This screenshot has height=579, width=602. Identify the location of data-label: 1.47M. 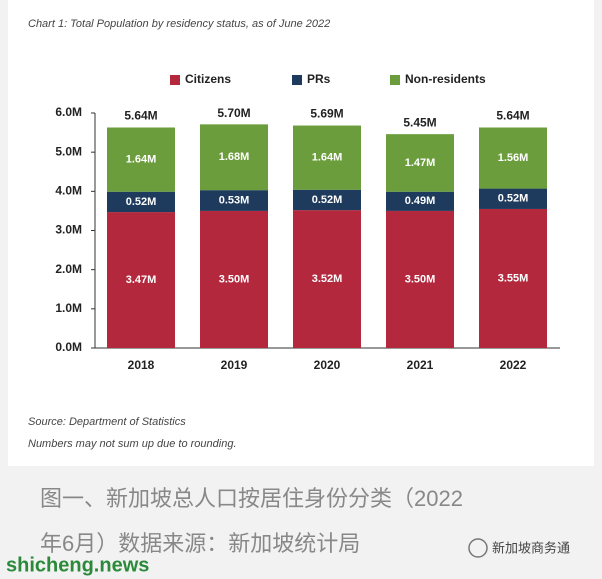
(420, 163).